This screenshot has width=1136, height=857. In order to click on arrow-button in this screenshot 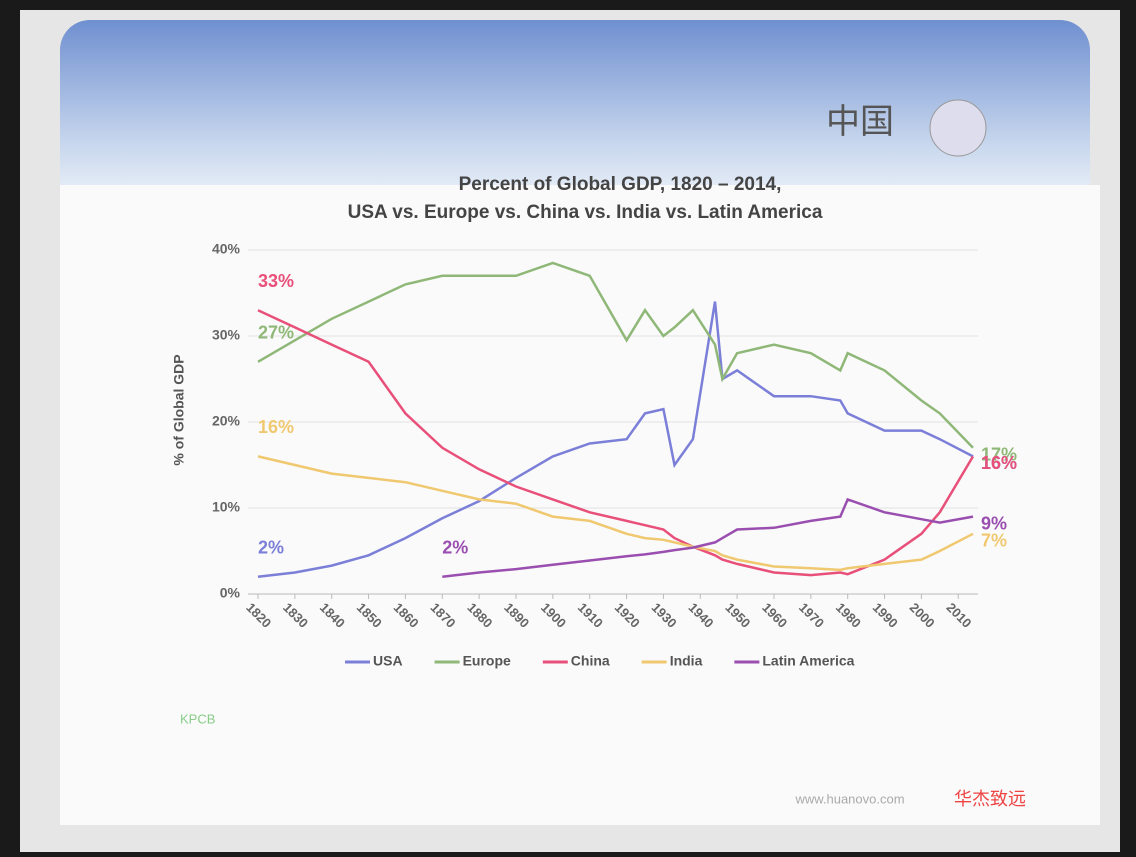, I will do `click(958, 128)`.